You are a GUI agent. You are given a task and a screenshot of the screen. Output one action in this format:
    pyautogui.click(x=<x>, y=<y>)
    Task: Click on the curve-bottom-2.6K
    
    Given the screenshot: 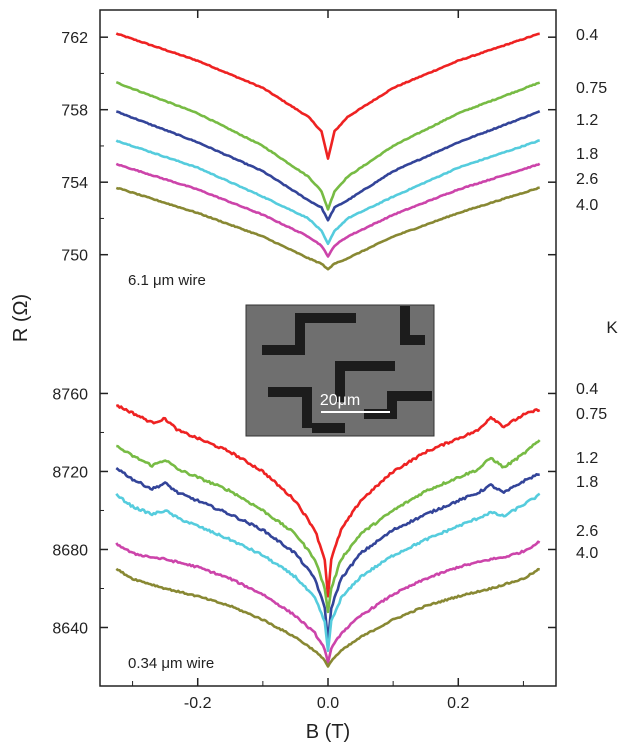 What is the action you would take?
    pyautogui.click(x=328, y=602)
    